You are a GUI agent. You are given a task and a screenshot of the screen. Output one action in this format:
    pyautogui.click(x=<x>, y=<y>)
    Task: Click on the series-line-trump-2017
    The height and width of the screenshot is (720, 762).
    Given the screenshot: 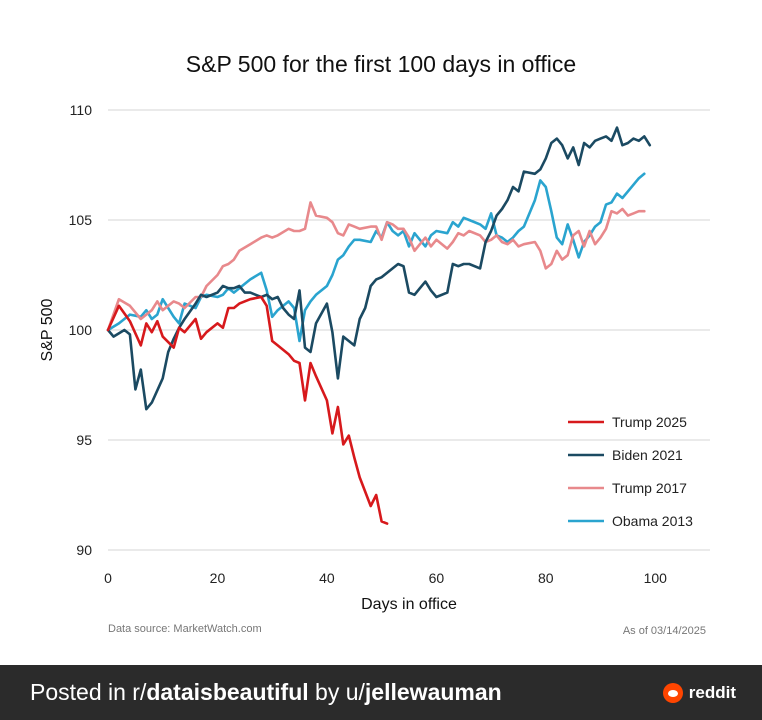 What is the action you would take?
    pyautogui.click(x=376, y=266)
    